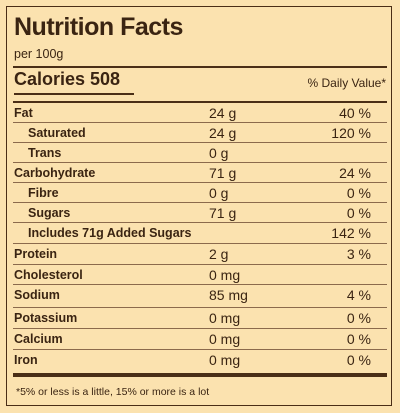 Image resolution: width=400 pixels, height=413 pixels. Describe the element at coordinates (36, 254) in the screenshot. I see `nutrient-label: Protein` at that location.